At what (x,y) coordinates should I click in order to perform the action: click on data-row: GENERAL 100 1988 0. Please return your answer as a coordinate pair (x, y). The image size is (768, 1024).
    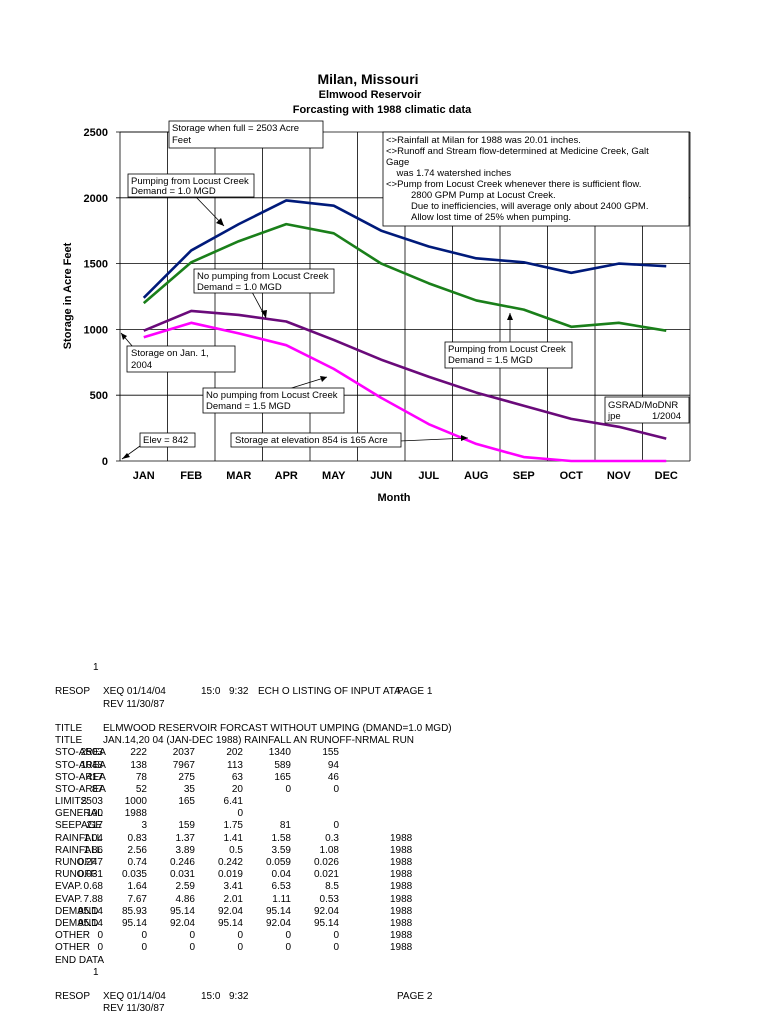
    Looking at the image, I should click on (405, 814).